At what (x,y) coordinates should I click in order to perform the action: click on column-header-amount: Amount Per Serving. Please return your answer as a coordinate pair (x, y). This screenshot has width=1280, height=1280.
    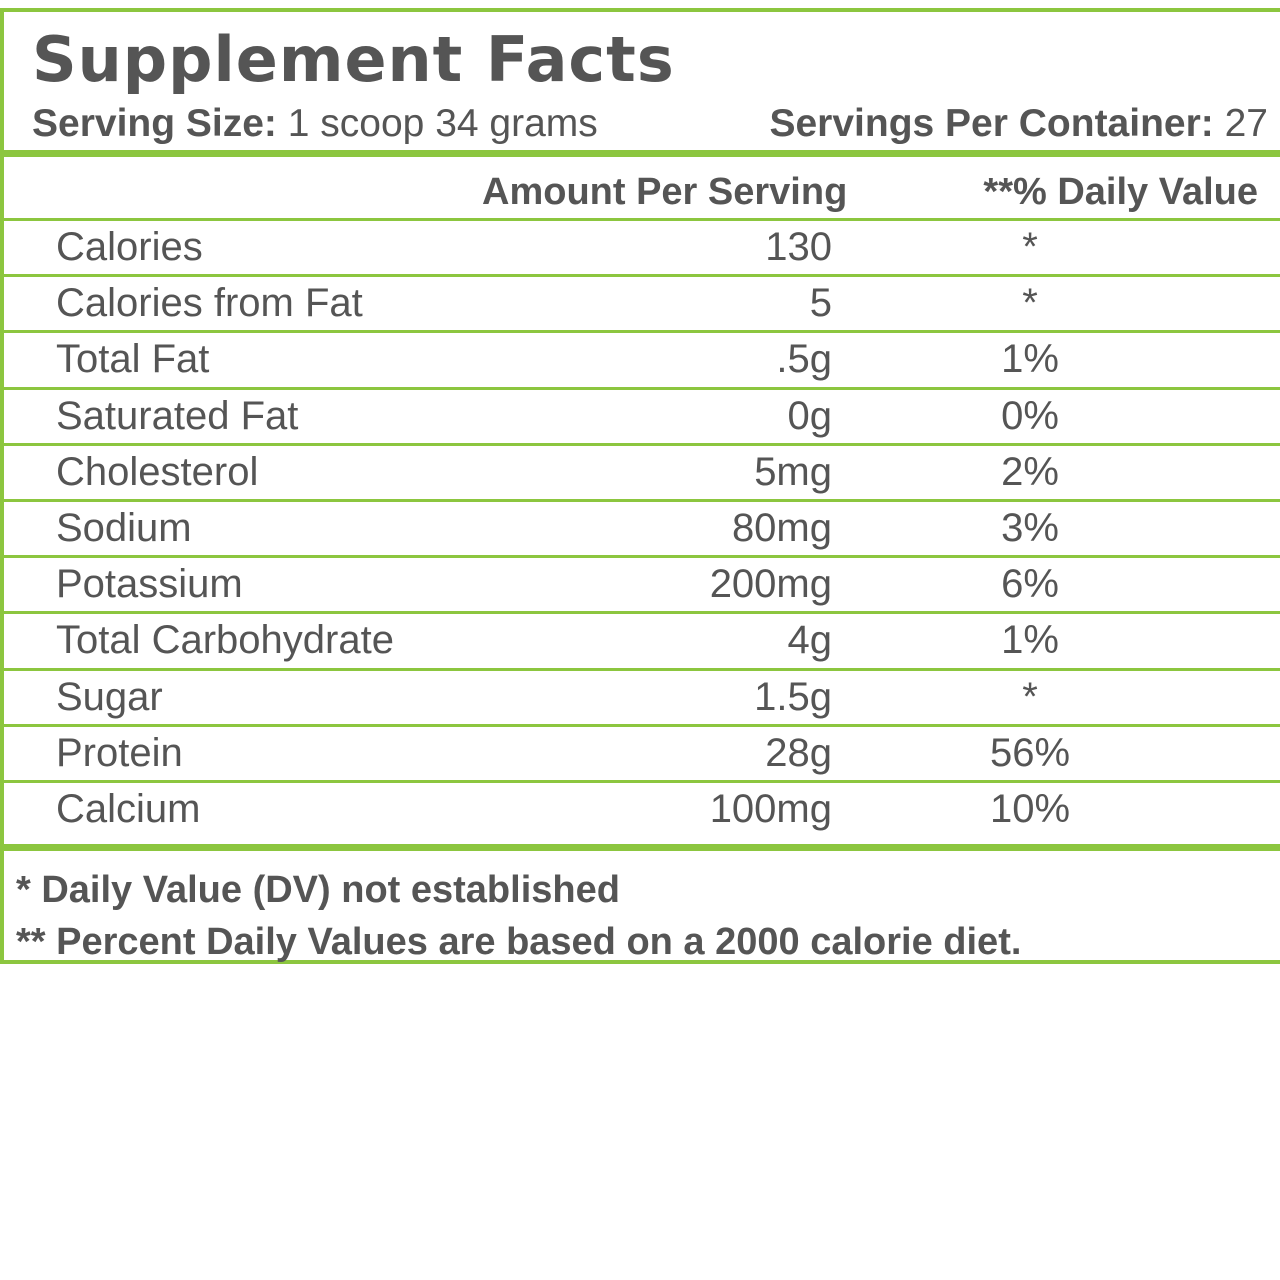
    Looking at the image, I should click on (665, 192).